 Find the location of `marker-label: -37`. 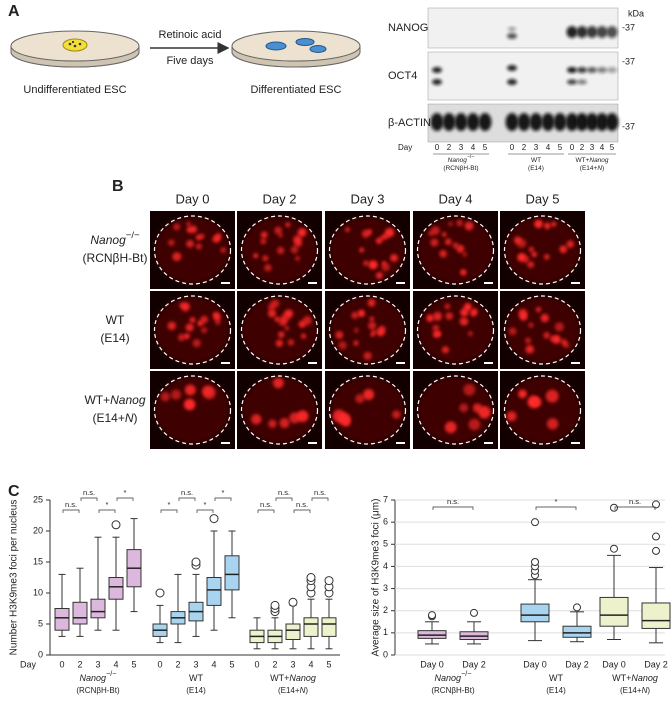

marker-label: -37 is located at coordinates (628, 61).